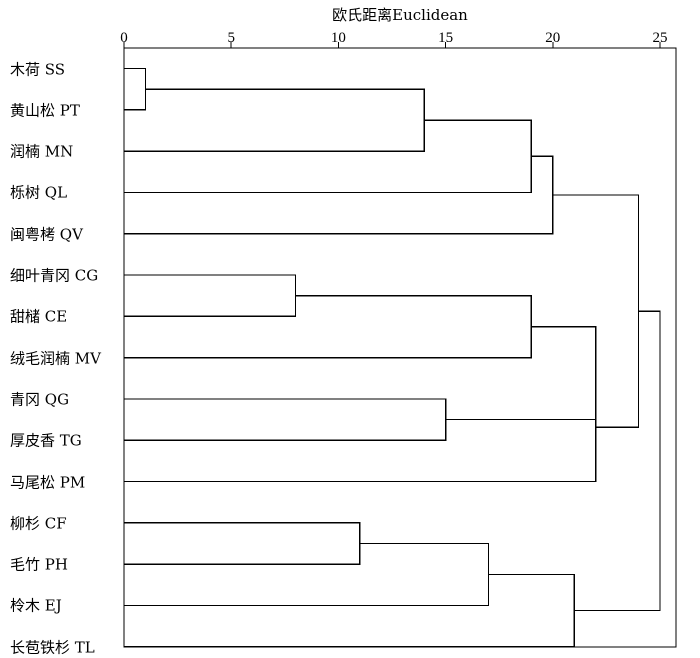 The image size is (700, 658). I want to click on leaf-label: 柃木 EJ, so click(36, 605).